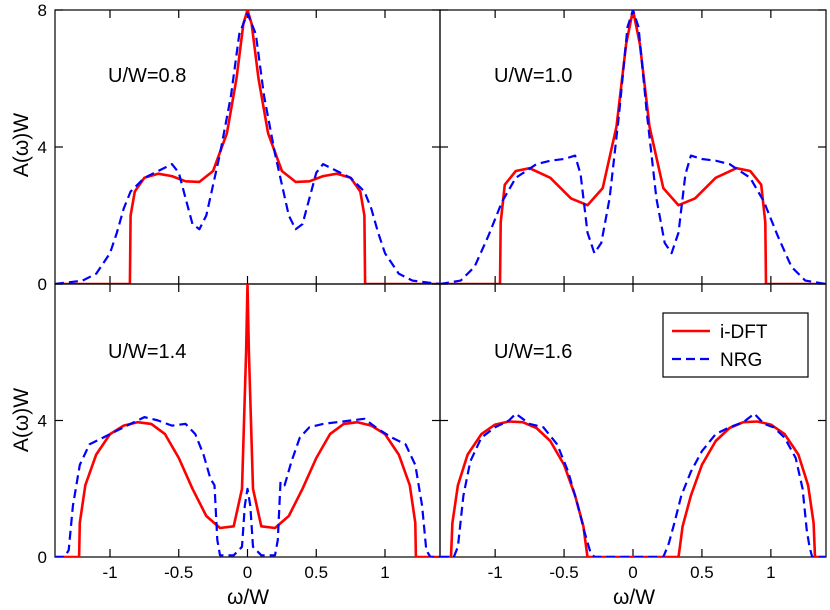 The image size is (830, 610). I want to click on legend: i-DFT NRG, so click(735, 345).